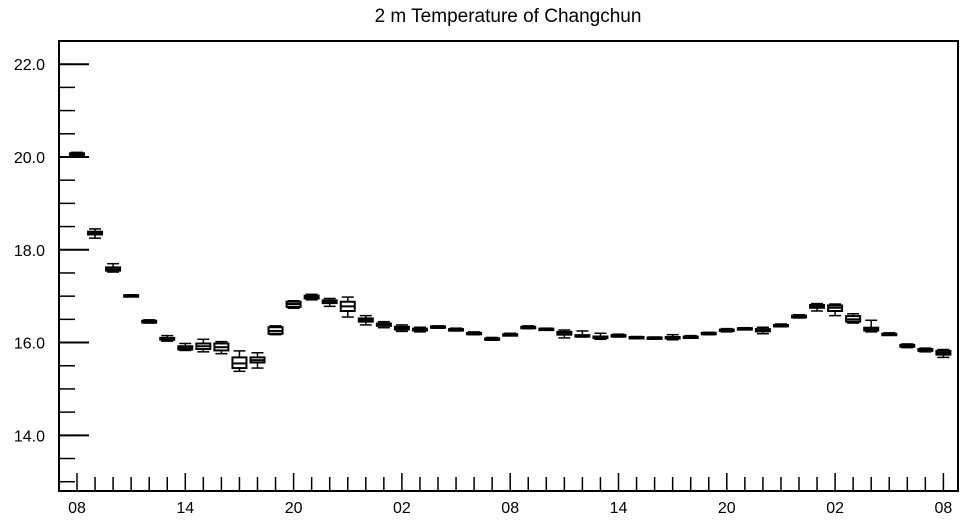 Image resolution: width=964 pixels, height=520 pixels. What do you see at coordinates (508, 16) in the screenshot?
I see `chart-title: 2 m Temperature of Changchun` at bounding box center [508, 16].